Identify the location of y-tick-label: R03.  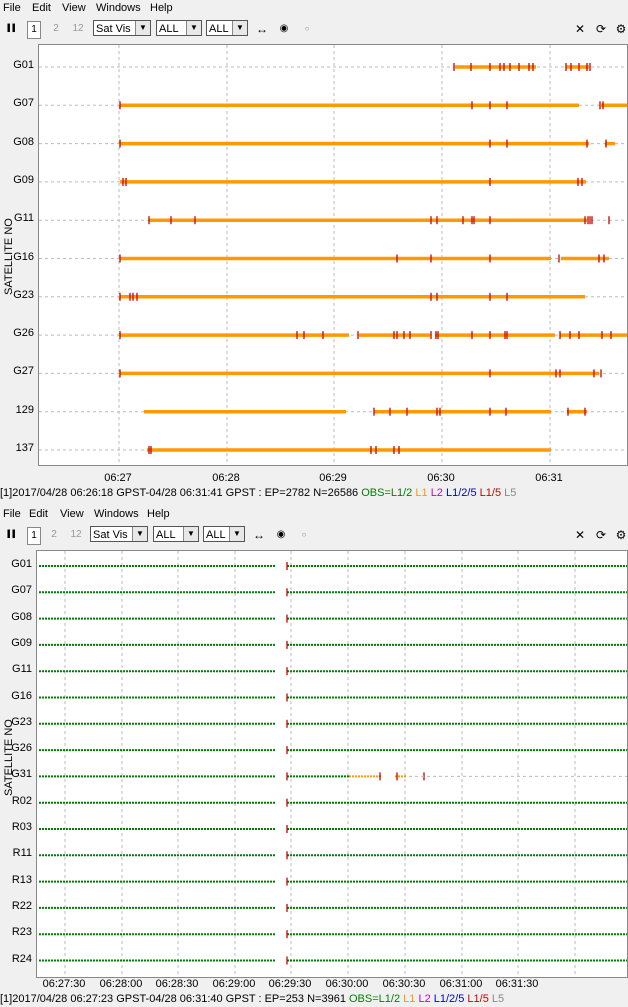
(21, 827).